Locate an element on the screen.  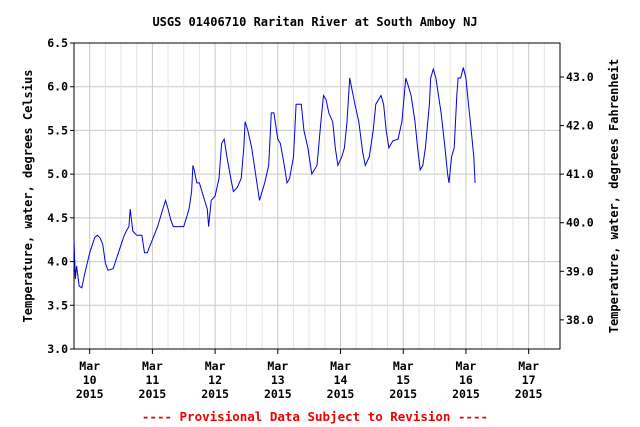
y2-axis-label: Temperature, water, degrees Fahrenheit is located at coordinates (614, 196).